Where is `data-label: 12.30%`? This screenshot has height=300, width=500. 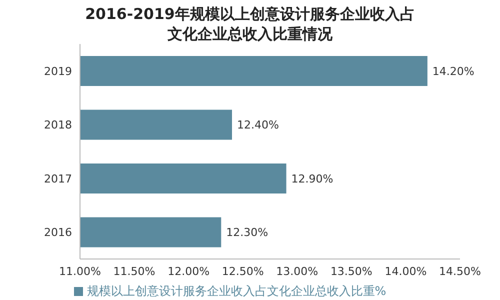 data-label: 12.30% is located at coordinates (247, 233).